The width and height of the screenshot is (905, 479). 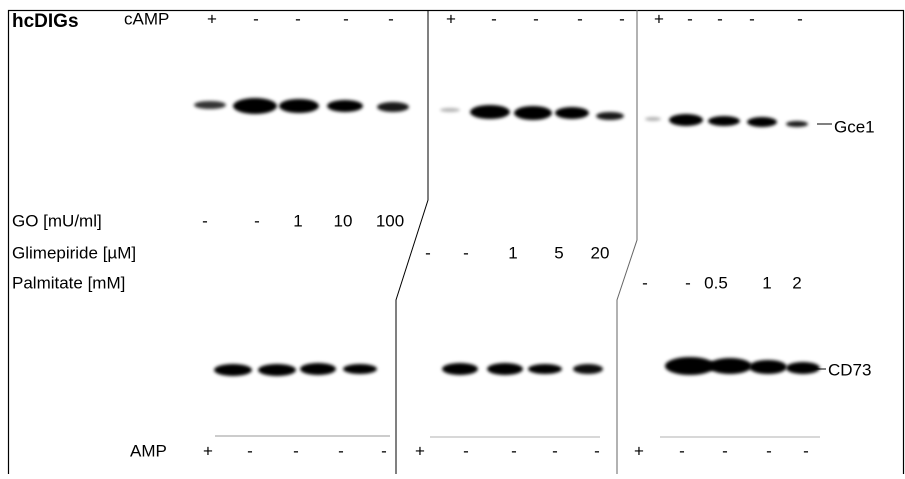 I want to click on row-label: cAMP, so click(x=146, y=18).